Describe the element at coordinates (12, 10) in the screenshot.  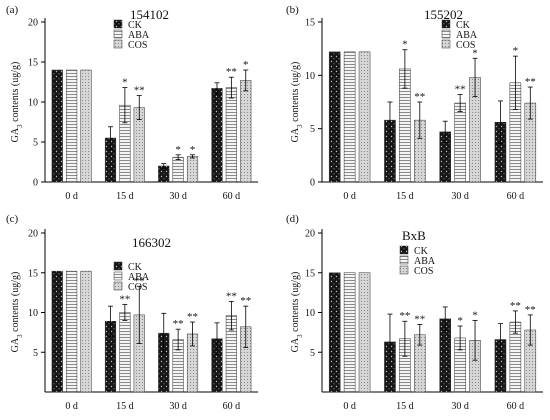
I see `panel-tag: (a)` at that location.